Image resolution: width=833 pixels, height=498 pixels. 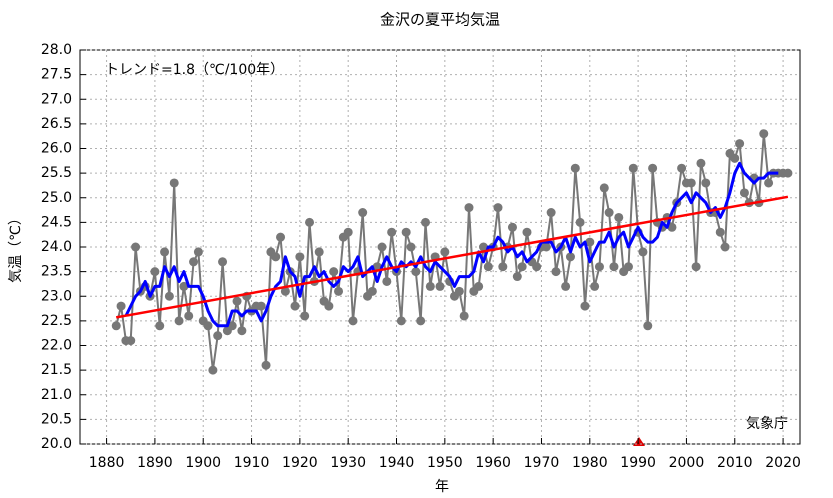 What do you see at coordinates (590, 463) in the screenshot?
I see `x-tick-label: 1980` at bounding box center [590, 463].